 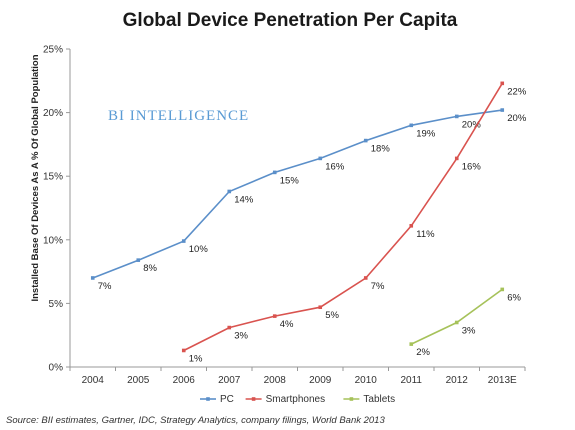 I want to click on legend: PC Smartphones Tablets, so click(x=297, y=399).